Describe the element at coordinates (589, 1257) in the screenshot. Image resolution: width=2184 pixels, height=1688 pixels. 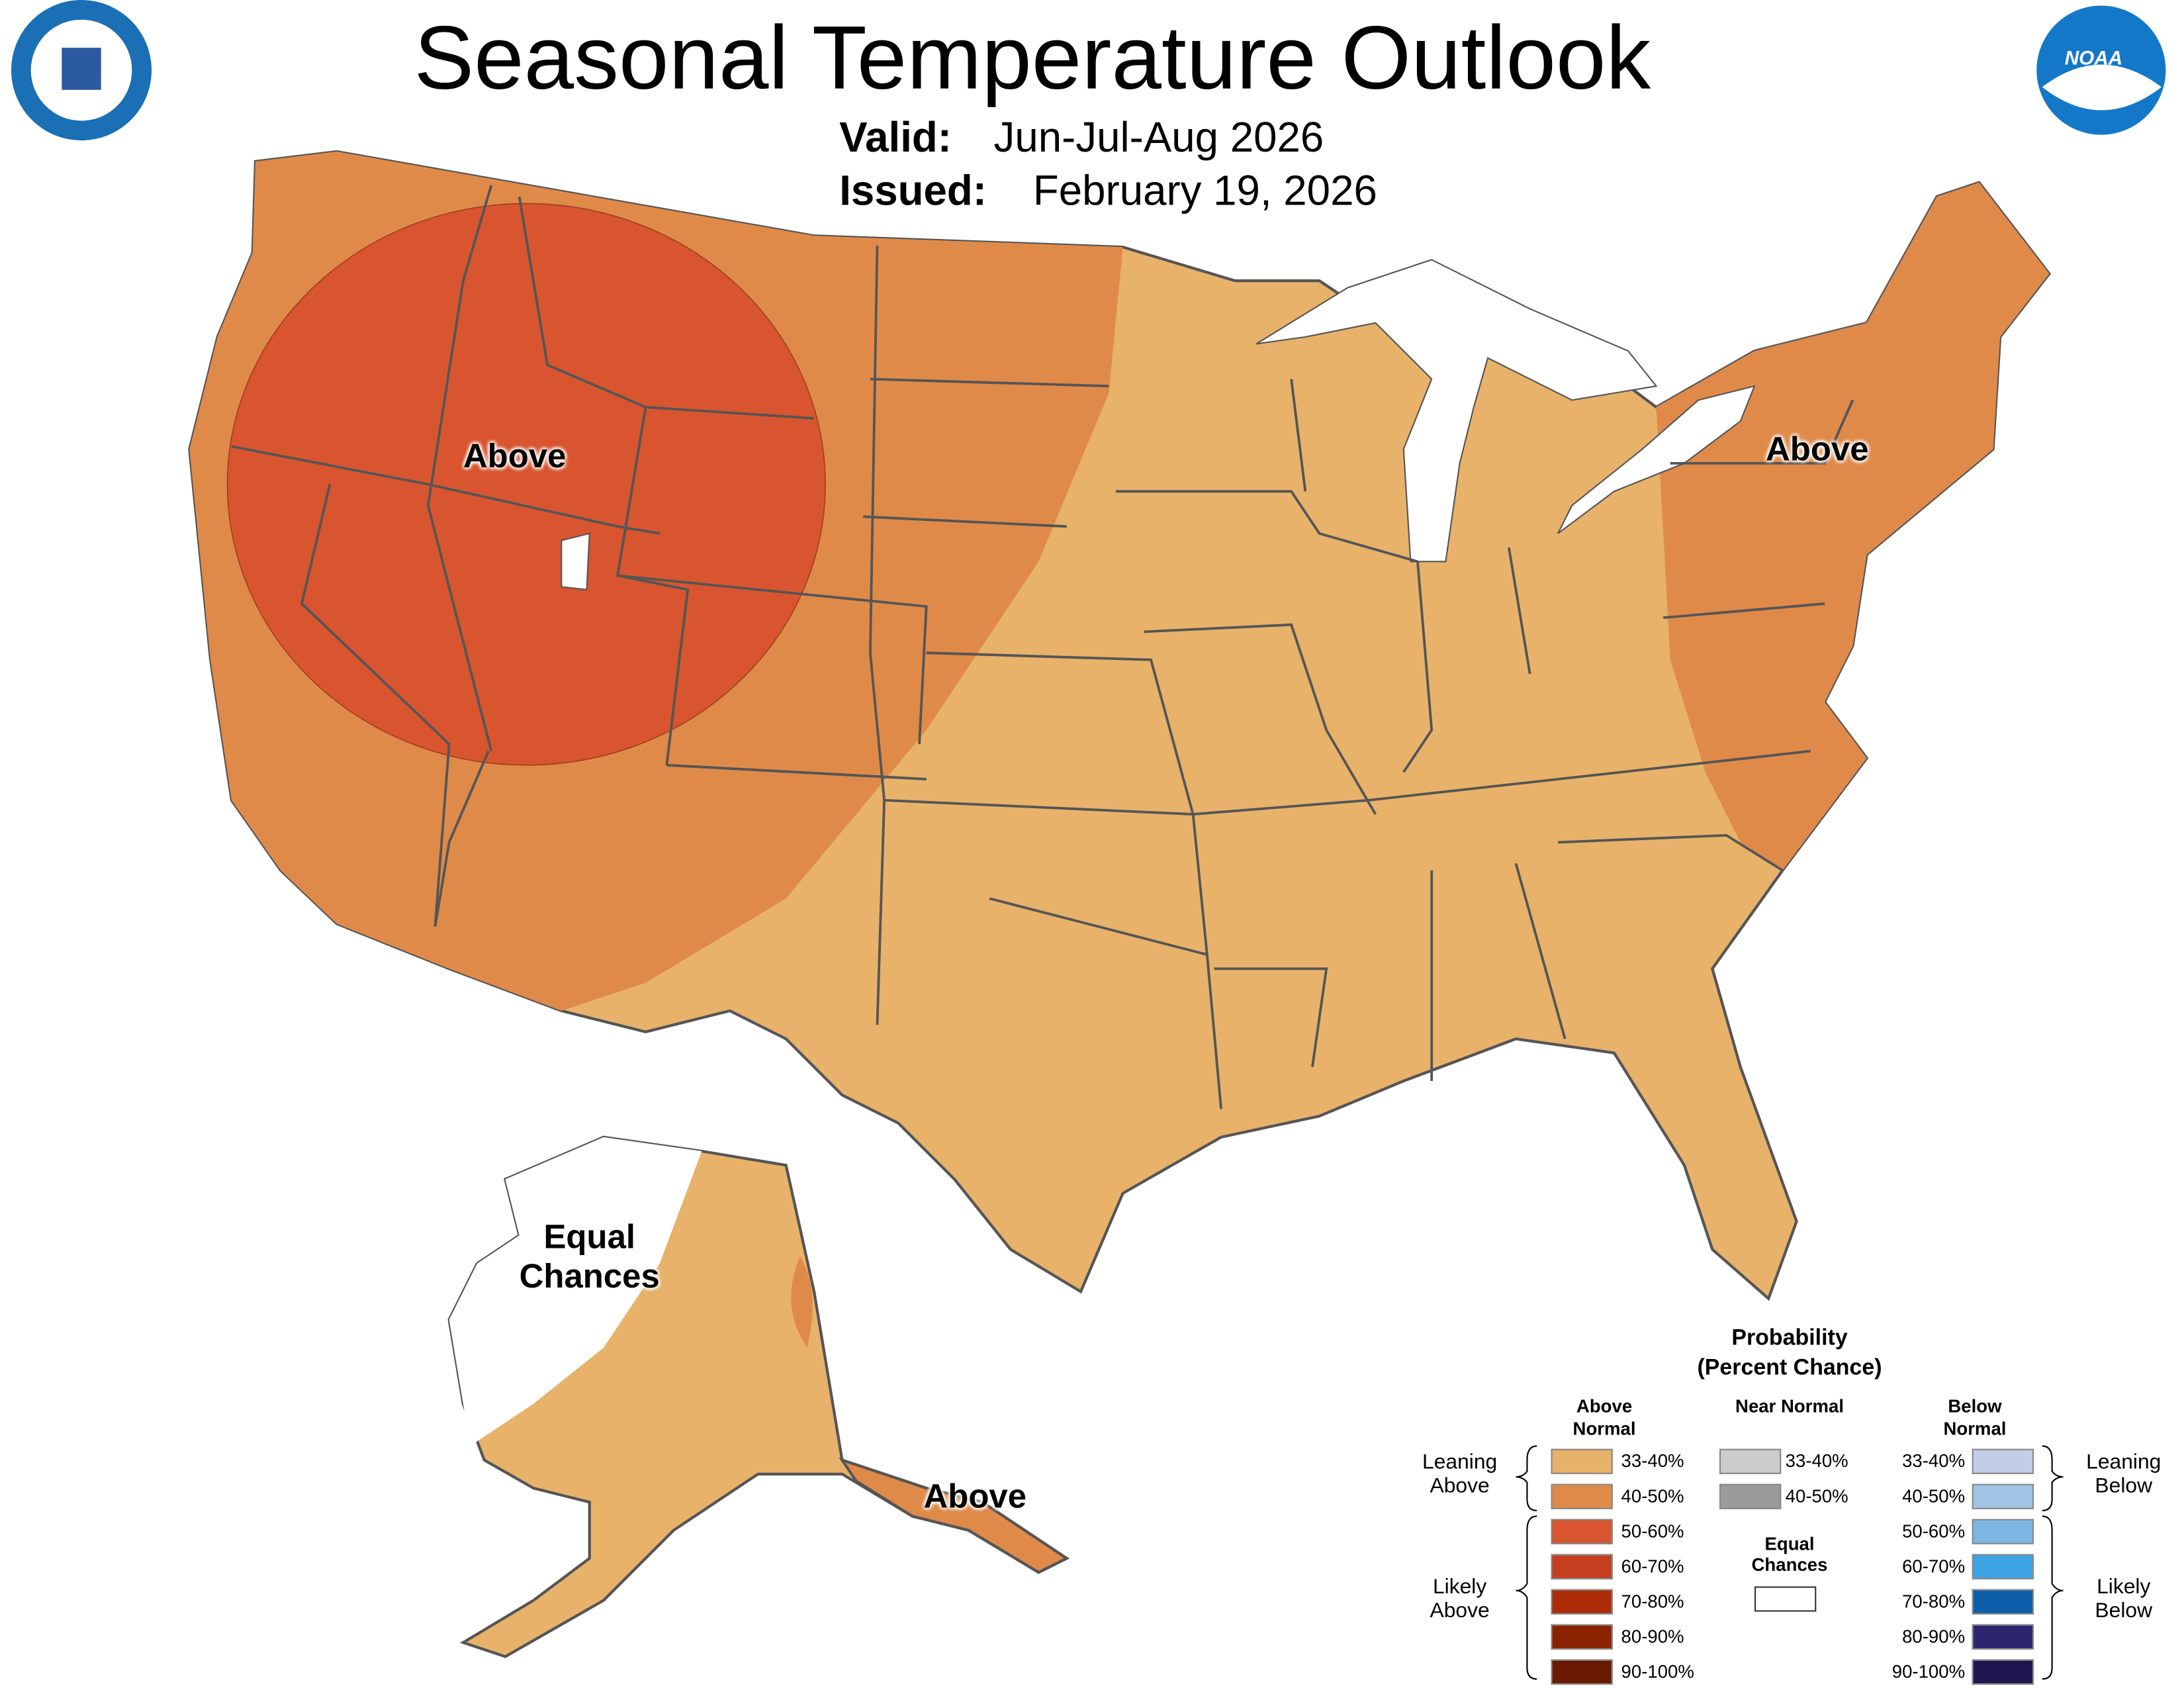
I see `map-label: Equal Chances` at that location.